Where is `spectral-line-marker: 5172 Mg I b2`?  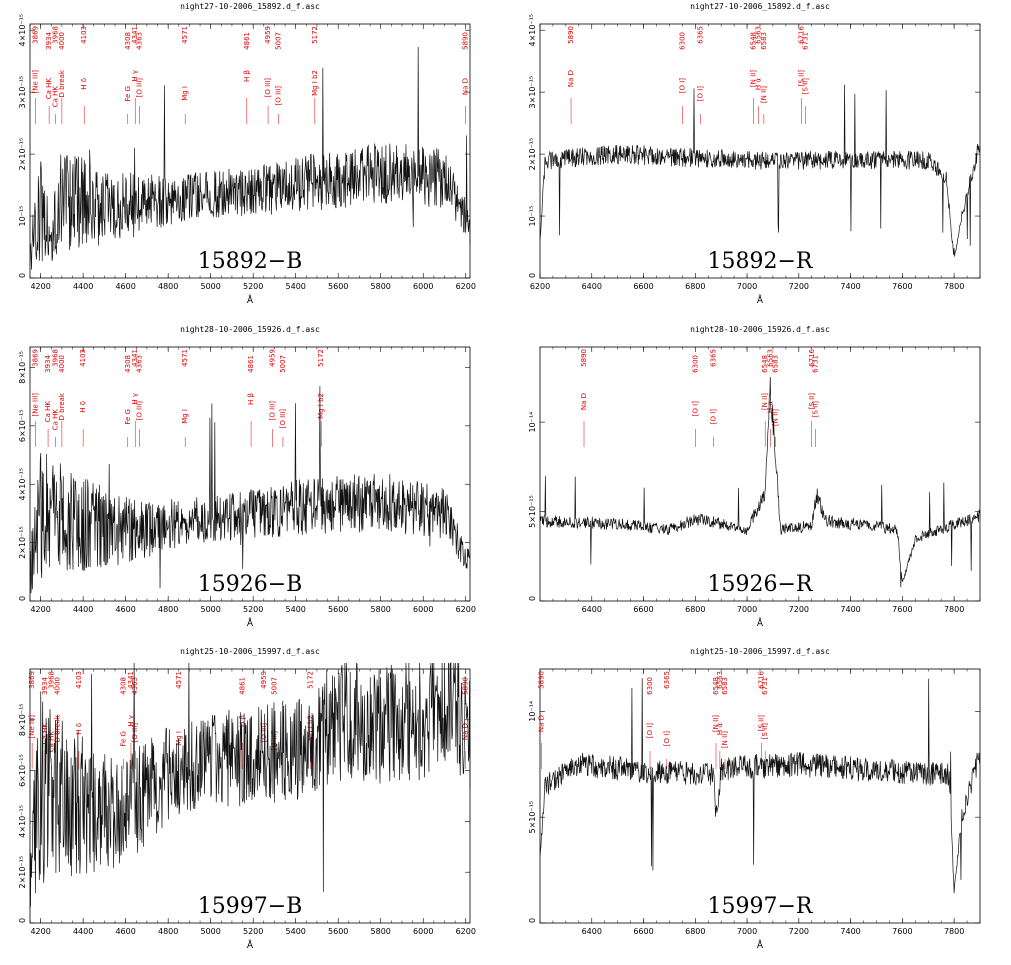
spectral-line-marker: 5172 Mg I b2 is located at coordinates (315, 75).